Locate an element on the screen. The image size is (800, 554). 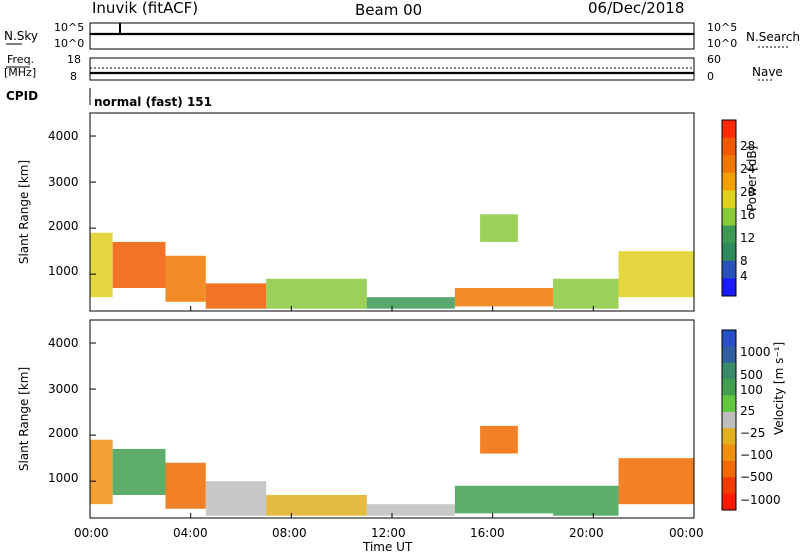
nsky-label: N.Sky is located at coordinates (21, 36).